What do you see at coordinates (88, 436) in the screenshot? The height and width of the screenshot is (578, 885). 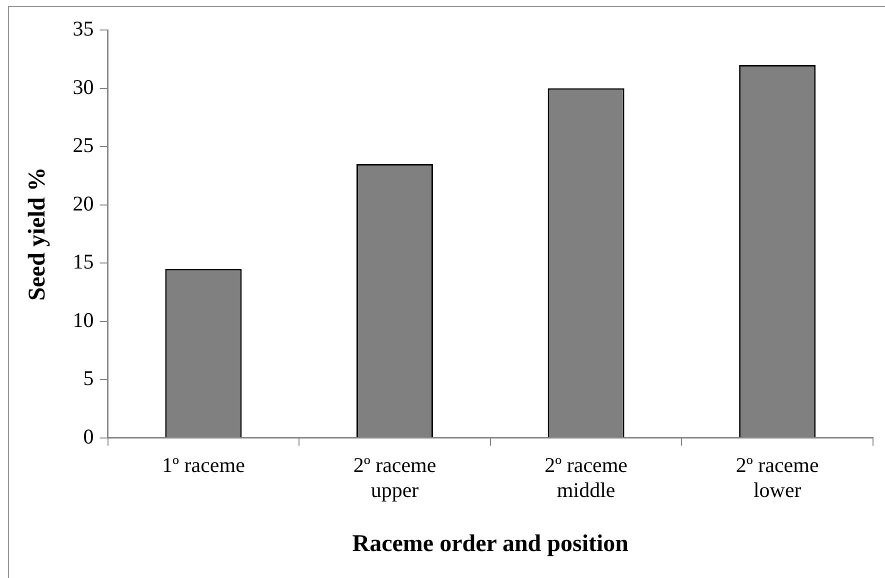 I see `y-tick-label: 0` at bounding box center [88, 436].